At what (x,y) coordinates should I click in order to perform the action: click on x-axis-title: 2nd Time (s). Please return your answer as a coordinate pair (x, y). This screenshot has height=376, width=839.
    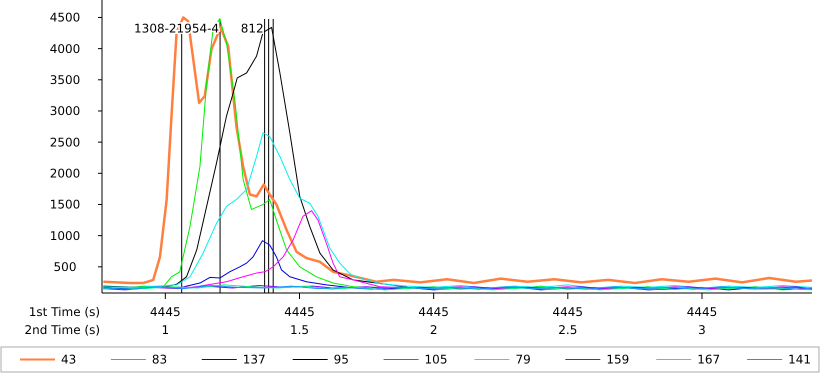
    Looking at the image, I should click on (62, 330).